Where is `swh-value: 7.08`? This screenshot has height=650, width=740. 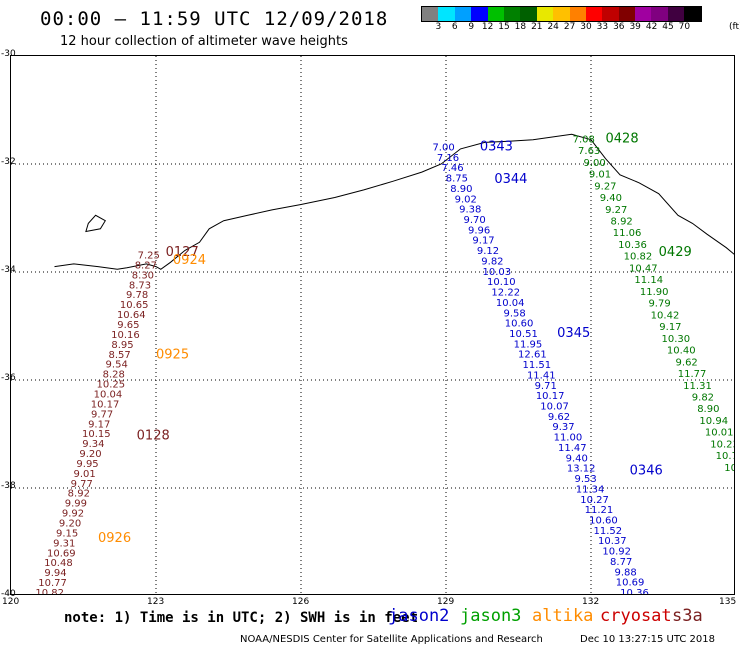 swh-value: 7.08 is located at coordinates (584, 139).